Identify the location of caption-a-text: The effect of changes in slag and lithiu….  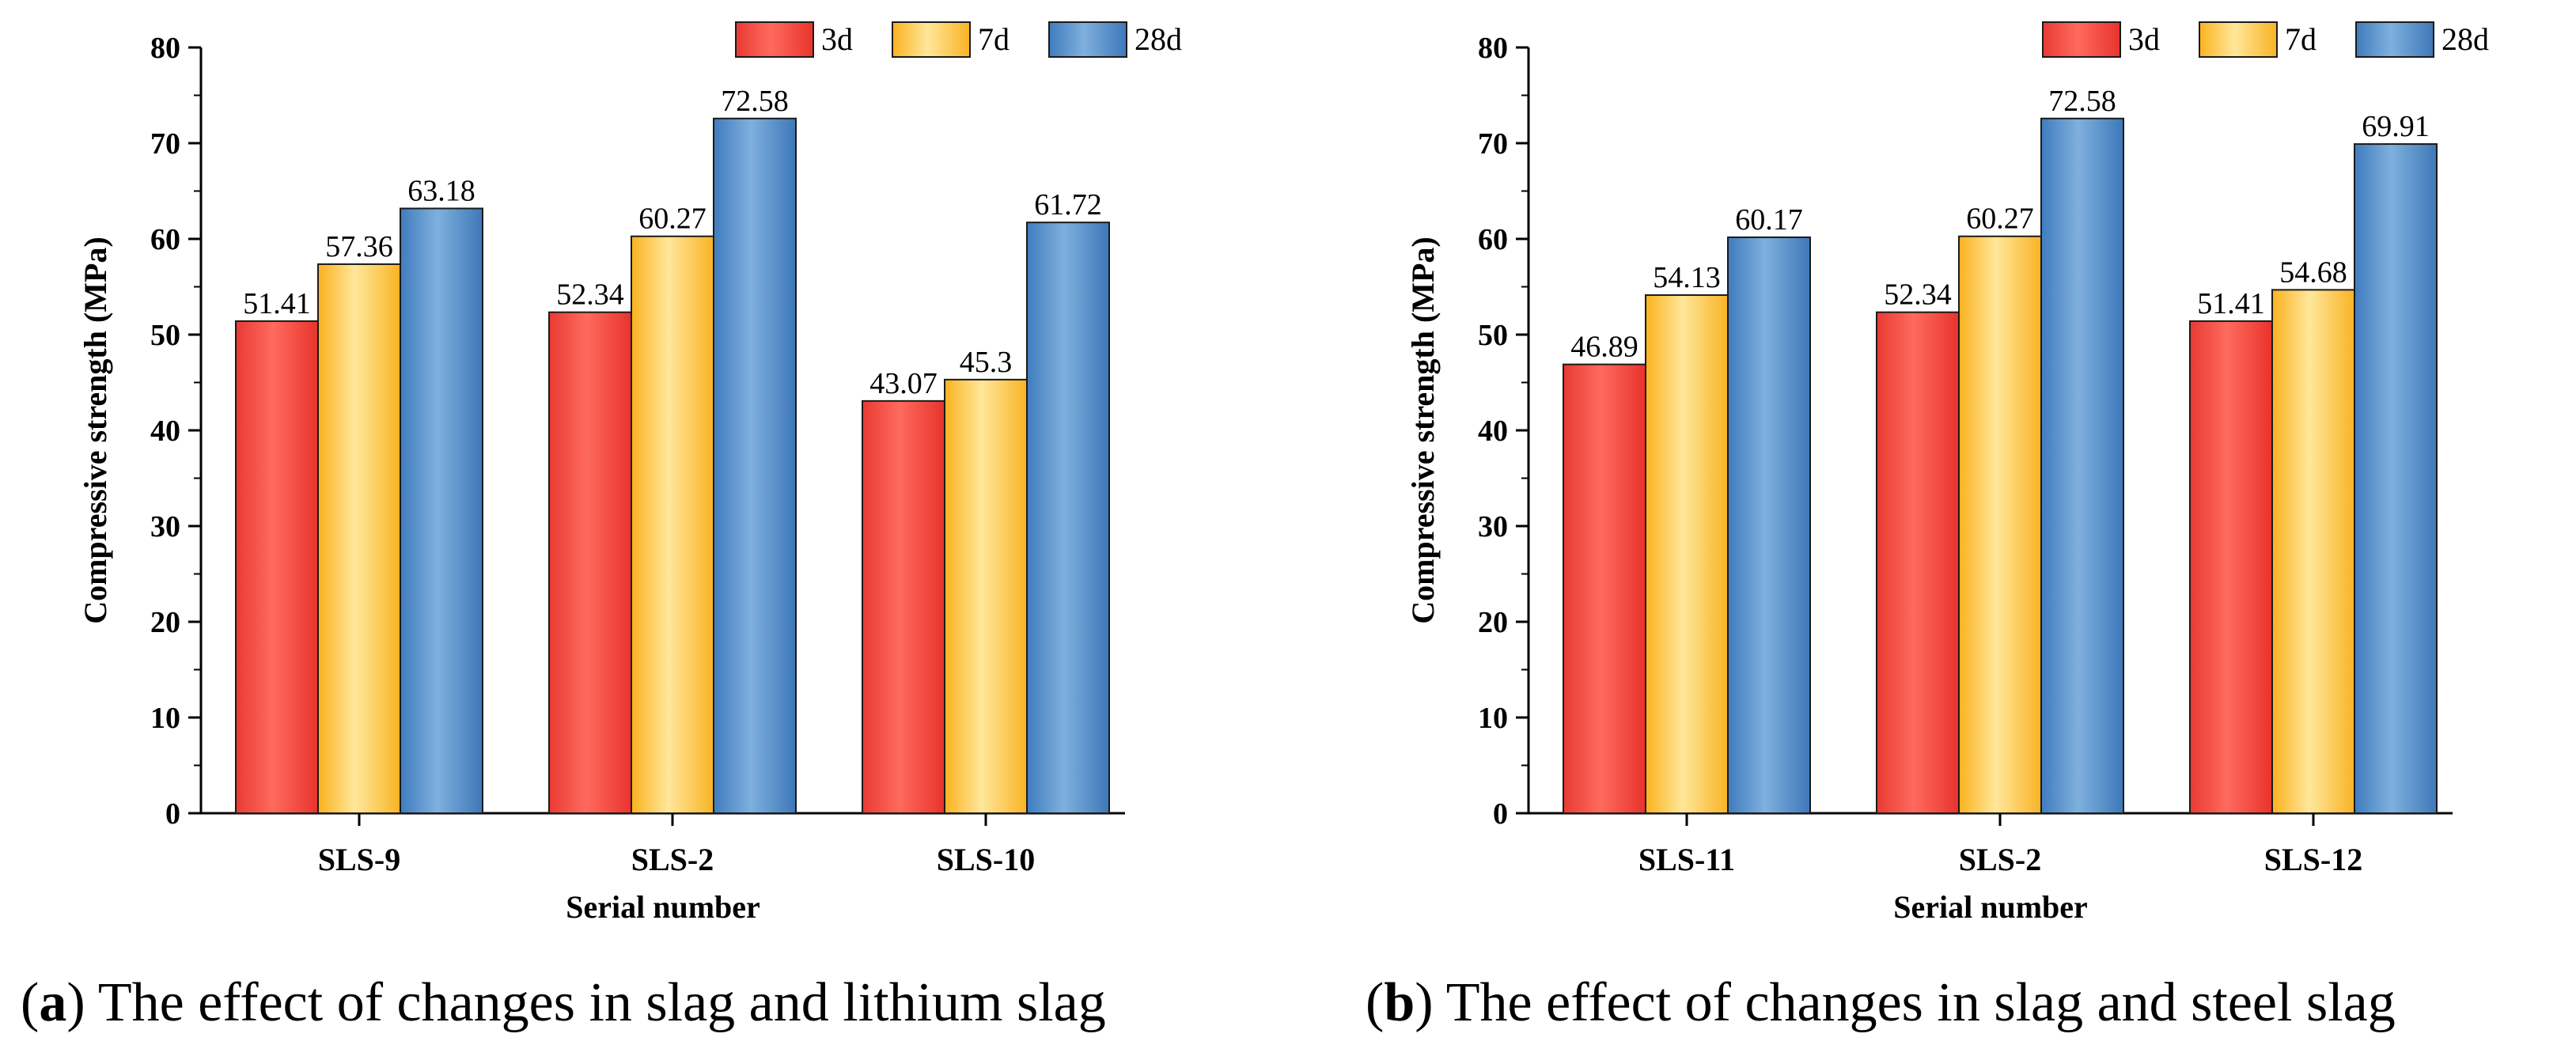
(601, 1002).